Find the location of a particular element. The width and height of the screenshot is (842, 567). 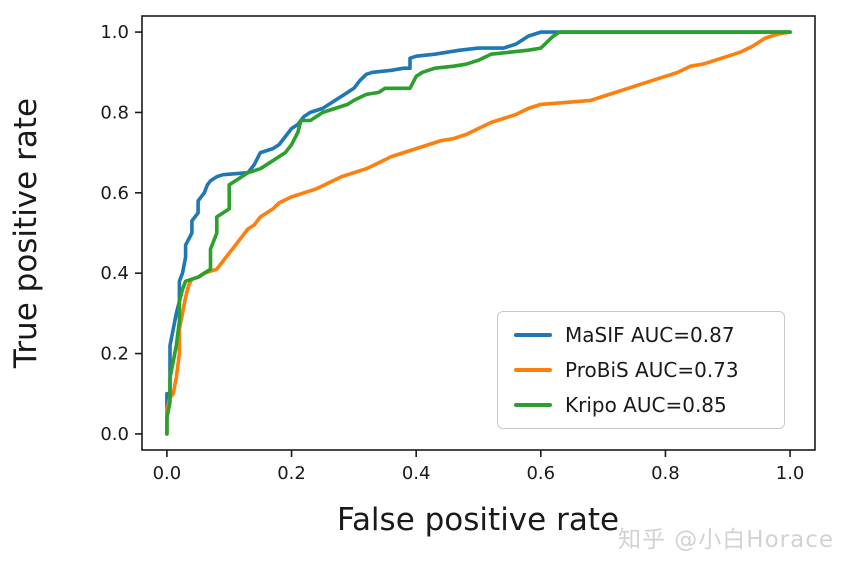

y-tick-label: 0.4 is located at coordinates (114, 273).